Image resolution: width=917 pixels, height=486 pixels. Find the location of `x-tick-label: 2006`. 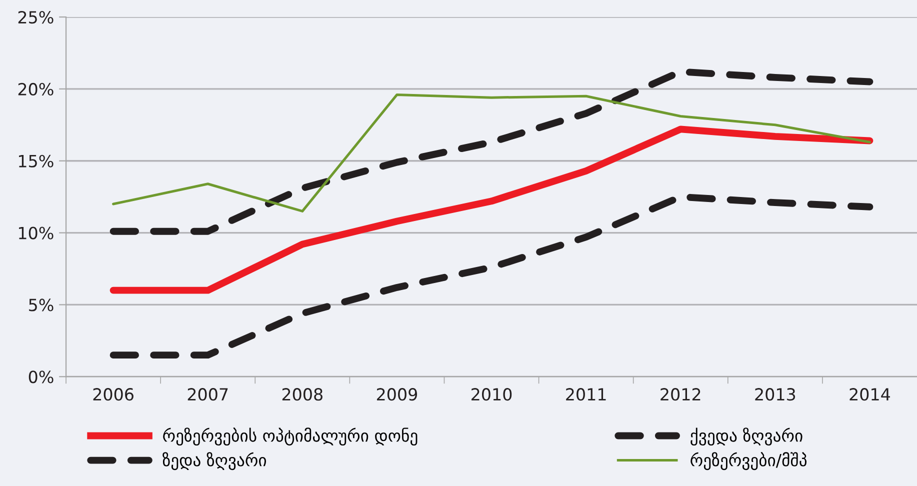

x-tick-label: 2006 is located at coordinates (113, 394).